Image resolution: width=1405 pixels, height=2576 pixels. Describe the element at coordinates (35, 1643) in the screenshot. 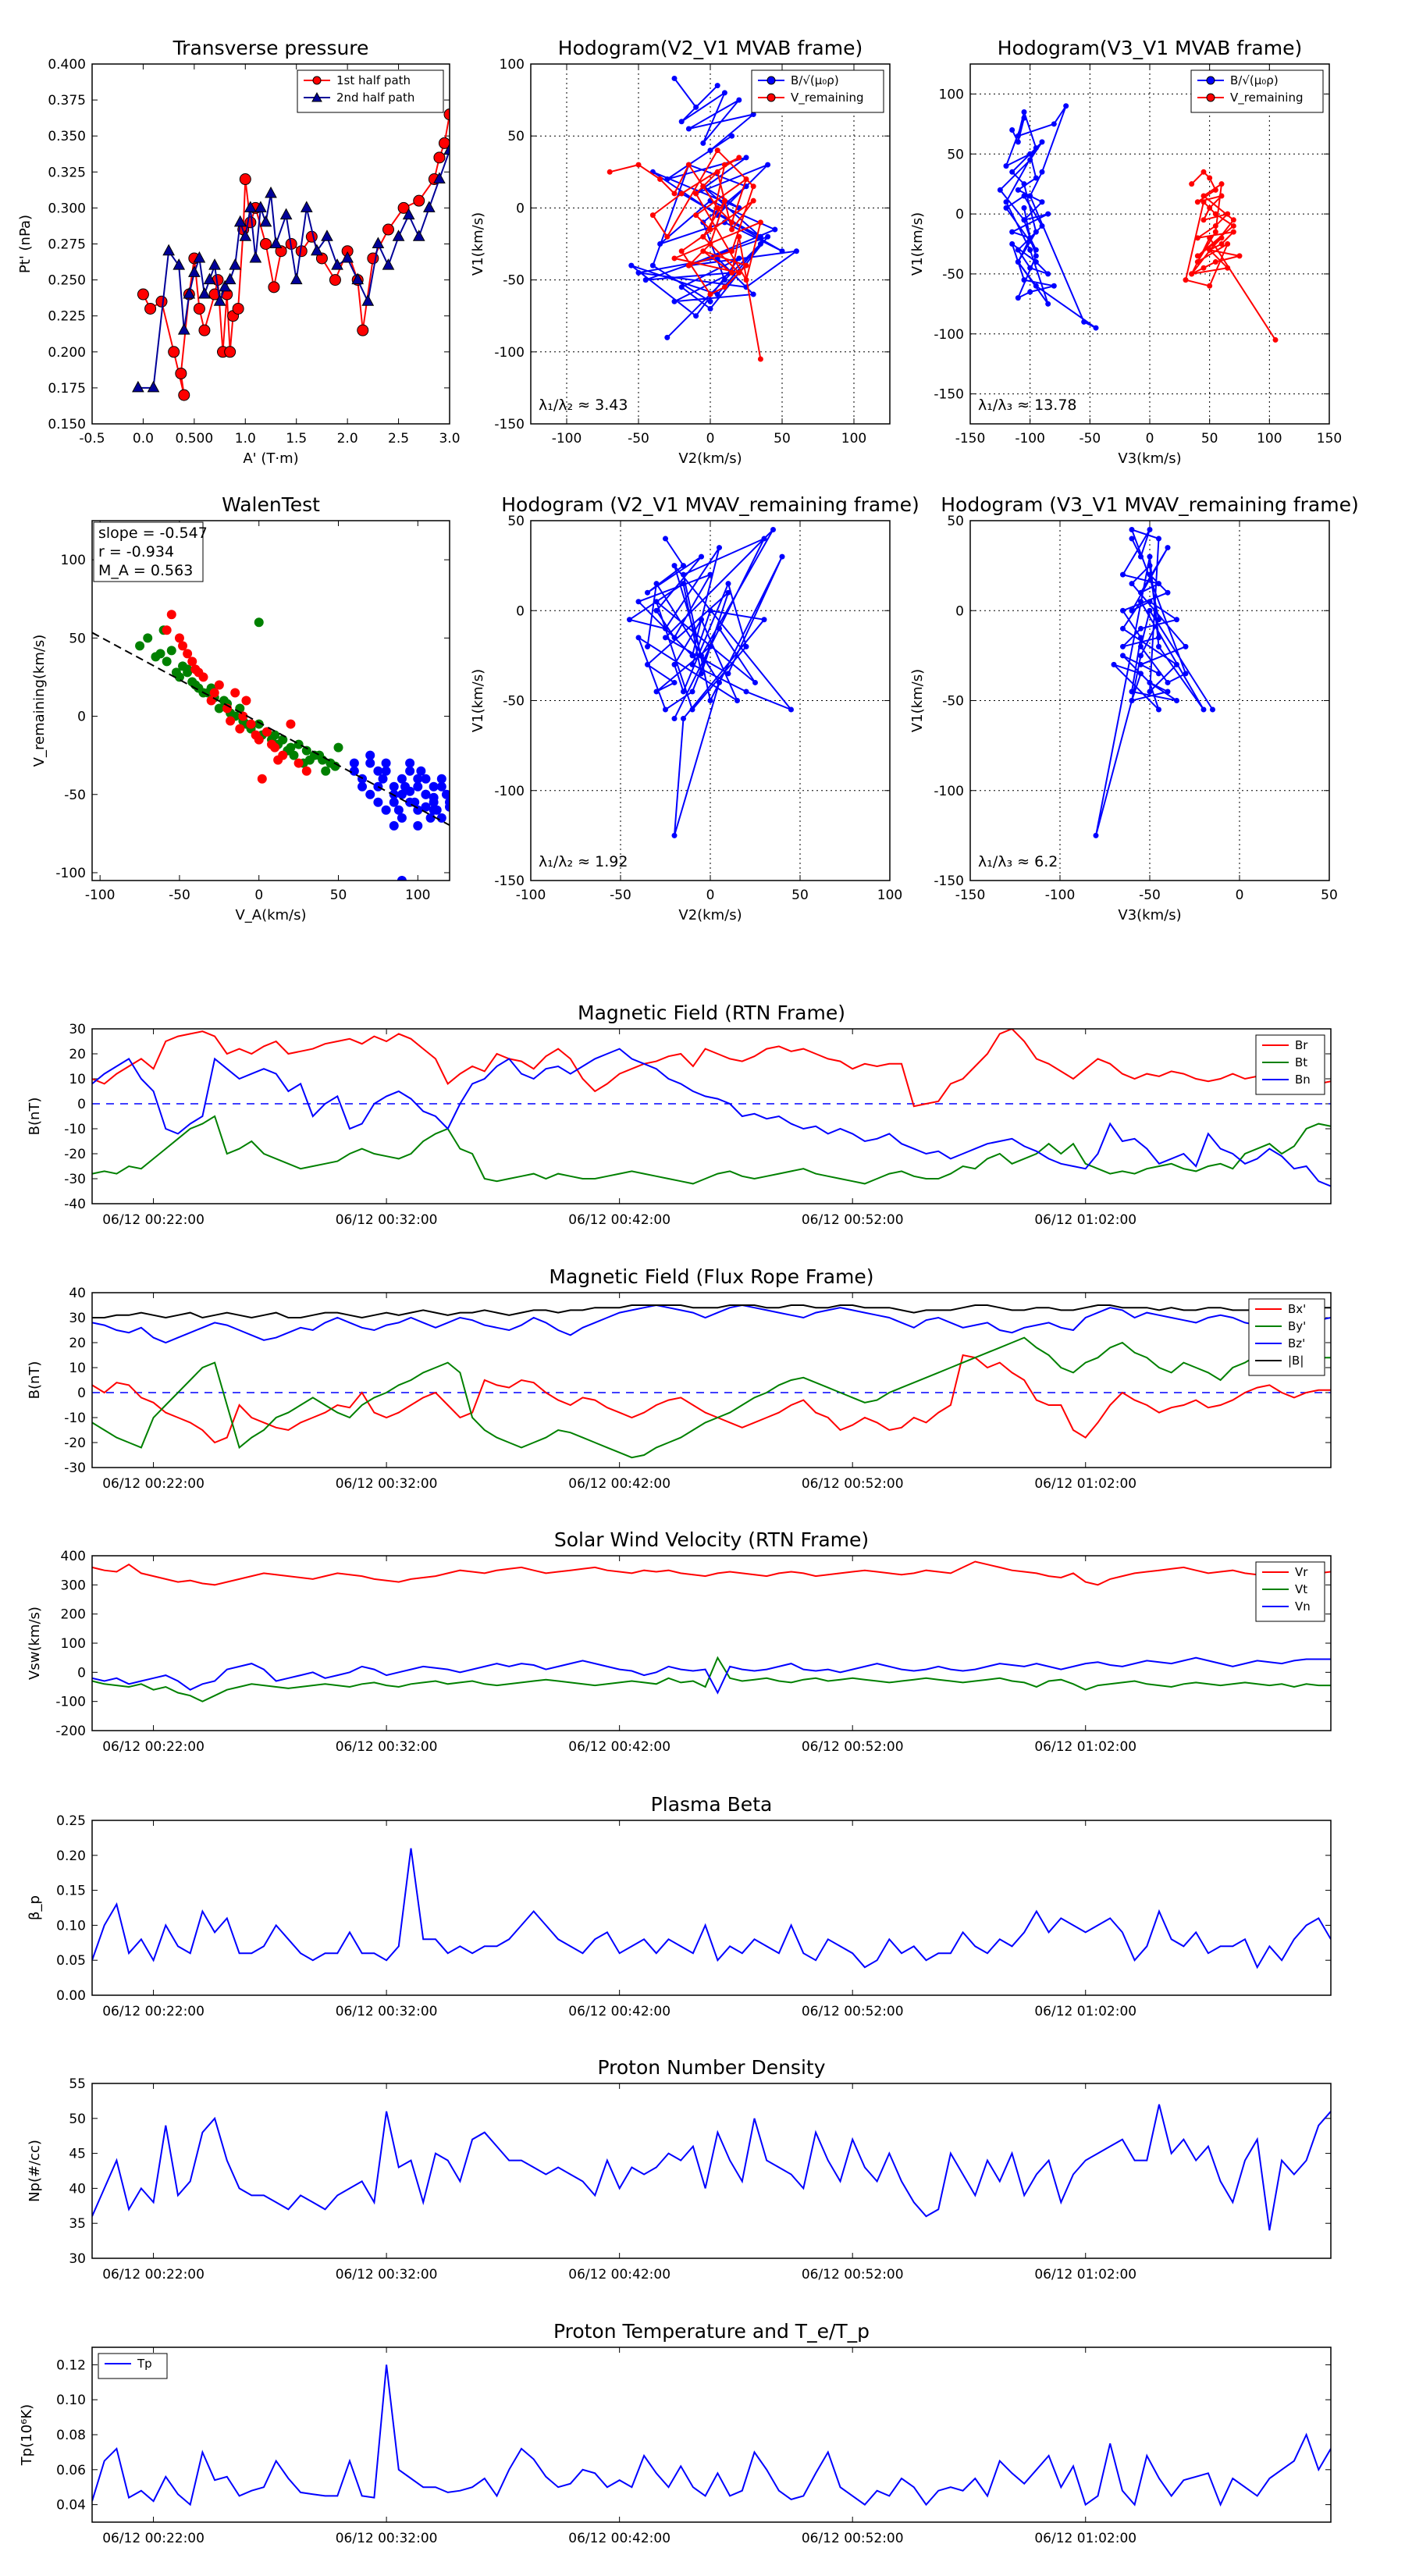

I see `y-axis-label: Vsw(km/s)` at that location.